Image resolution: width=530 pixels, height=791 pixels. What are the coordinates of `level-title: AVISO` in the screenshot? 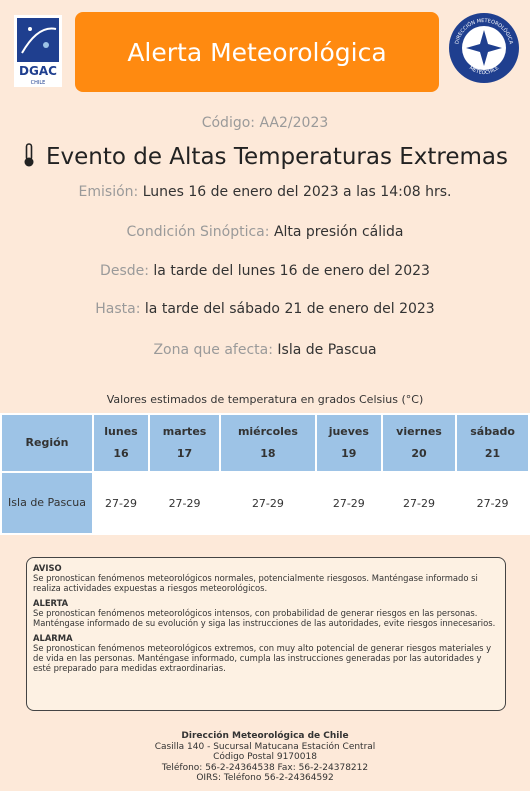 It's located at (47, 568).